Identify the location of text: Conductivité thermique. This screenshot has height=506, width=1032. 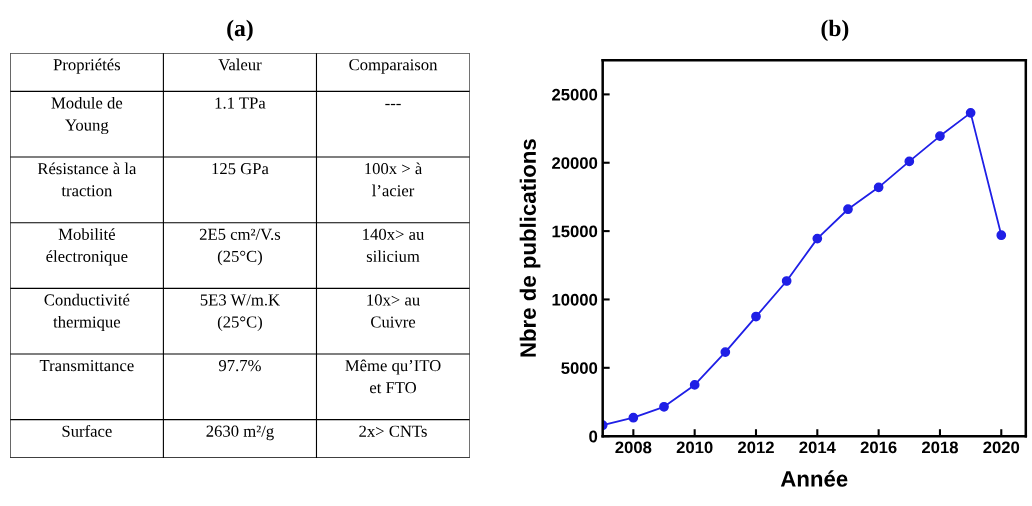
(87, 312).